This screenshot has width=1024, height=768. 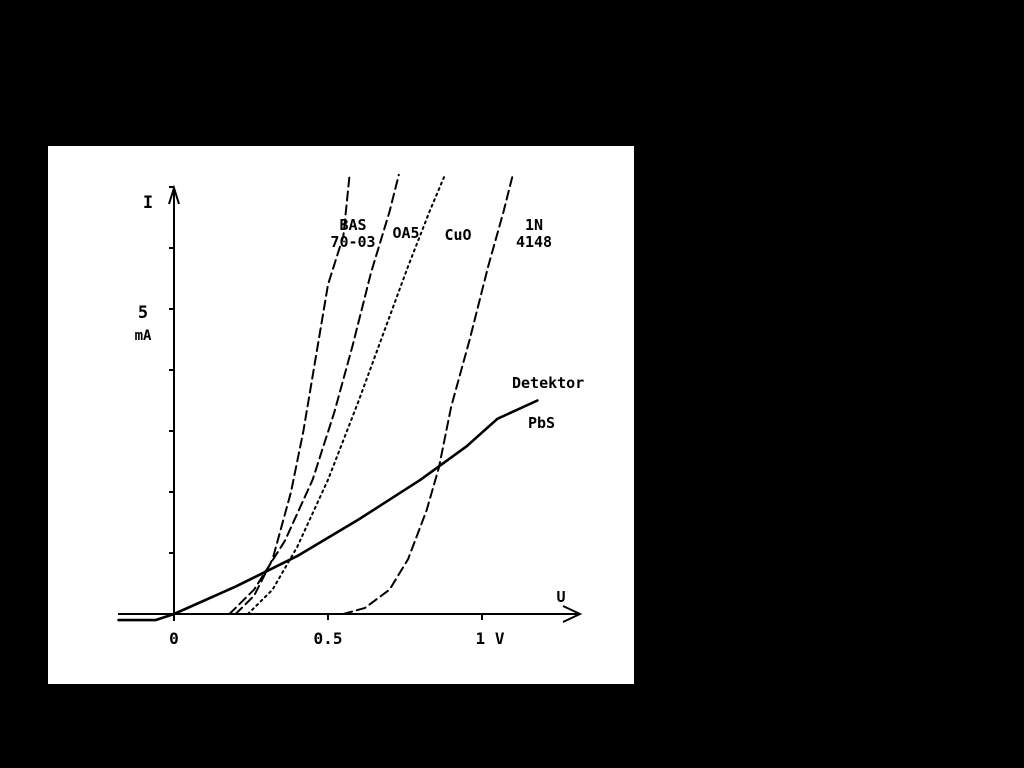 I want to click on series-label-1: OA5, so click(x=405, y=233).